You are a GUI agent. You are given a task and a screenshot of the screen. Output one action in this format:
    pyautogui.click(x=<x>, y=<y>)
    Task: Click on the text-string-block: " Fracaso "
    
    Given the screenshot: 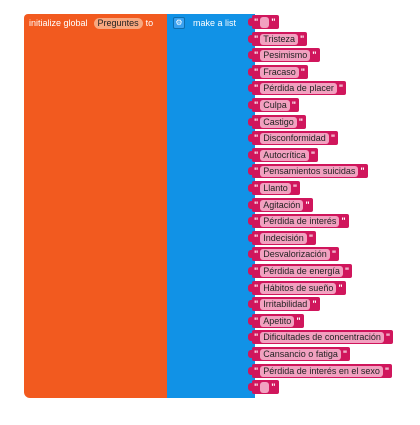 What is the action you would take?
    pyautogui.click(x=278, y=72)
    